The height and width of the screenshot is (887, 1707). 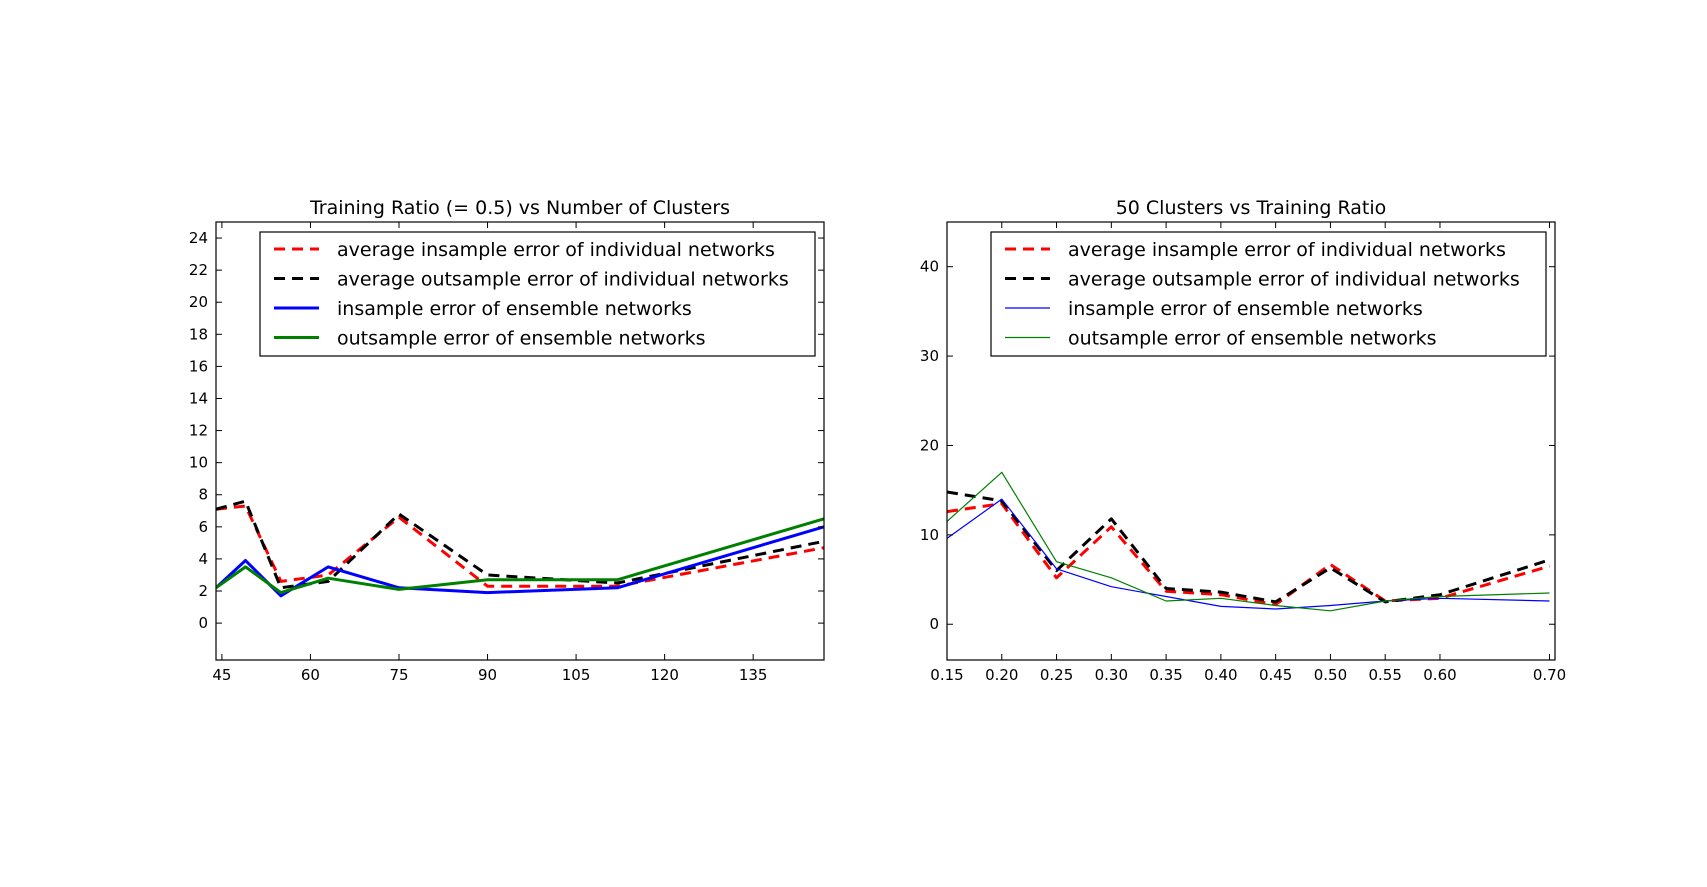 What do you see at coordinates (1165, 675) in the screenshot?
I see `x-tick-label: 0.35` at bounding box center [1165, 675].